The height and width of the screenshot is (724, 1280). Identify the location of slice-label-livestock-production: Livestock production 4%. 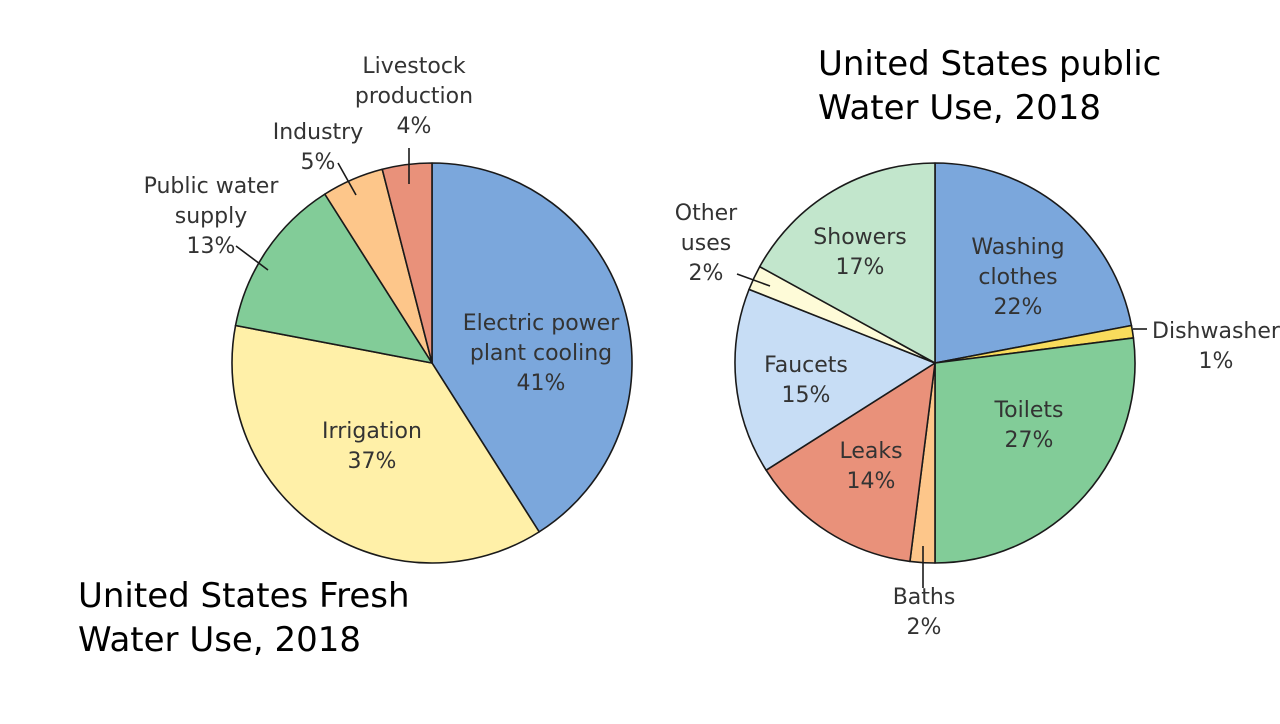
(414, 96).